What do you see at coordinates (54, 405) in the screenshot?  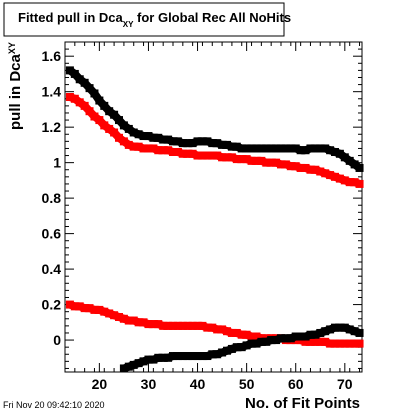 I see `timestamp: Fri Nov 20 09:42:10 2020` at bounding box center [54, 405].